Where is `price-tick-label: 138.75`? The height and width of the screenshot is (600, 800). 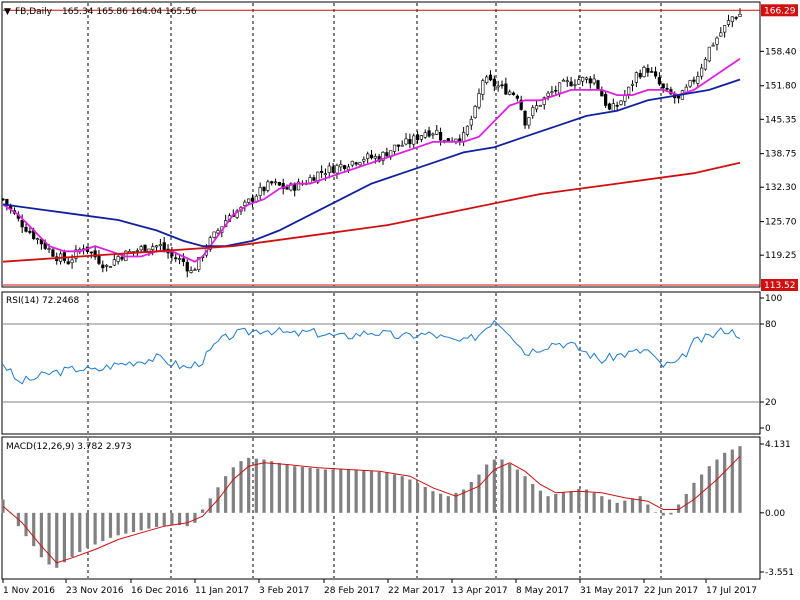 price-tick-label: 138.75 is located at coordinates (781, 155).